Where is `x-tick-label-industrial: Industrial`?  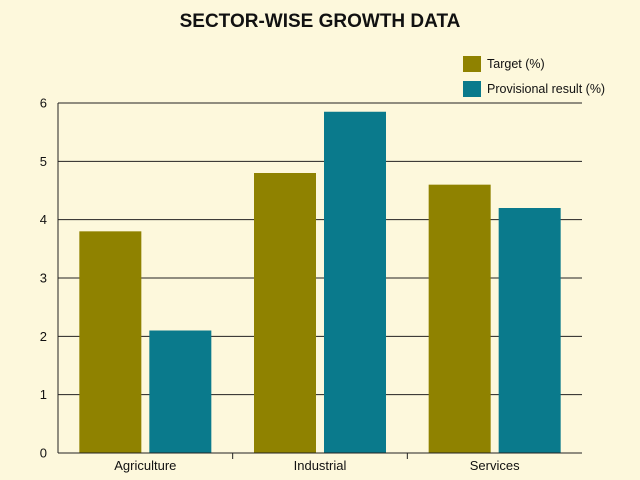
x-tick-label-industrial: Industrial is located at coordinates (320, 465).